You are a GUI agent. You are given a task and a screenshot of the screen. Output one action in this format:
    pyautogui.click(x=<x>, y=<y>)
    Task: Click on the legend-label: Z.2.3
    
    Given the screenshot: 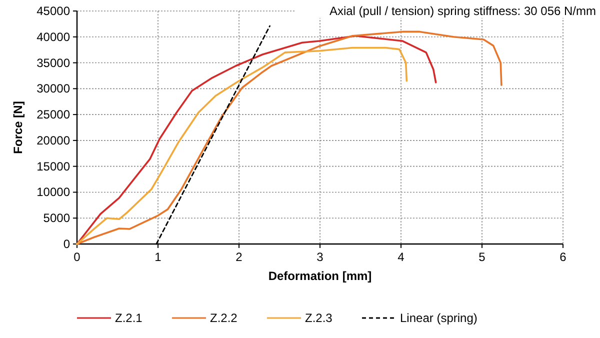 What is the action you would take?
    pyautogui.click(x=319, y=318)
    